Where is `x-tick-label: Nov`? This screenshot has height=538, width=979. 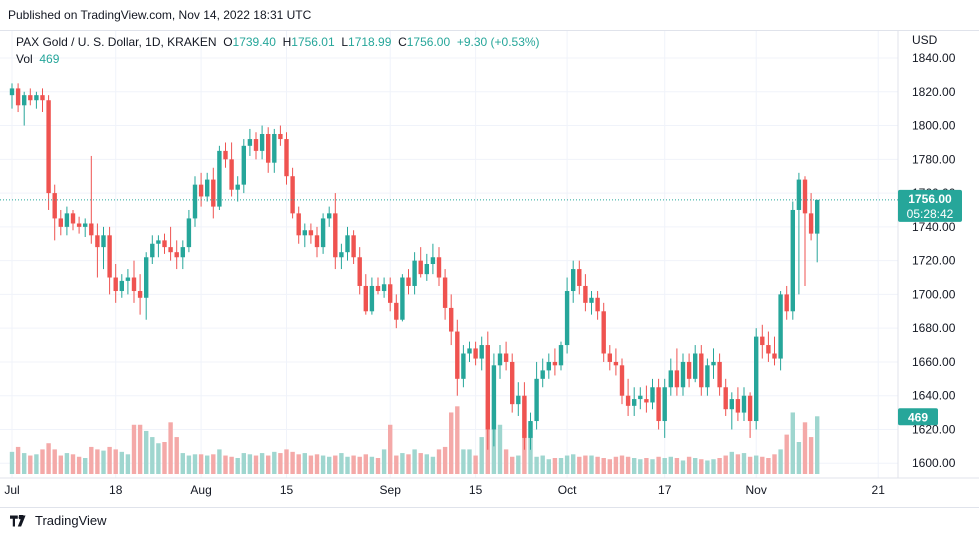
x-tick-label: Nov is located at coordinates (756, 490).